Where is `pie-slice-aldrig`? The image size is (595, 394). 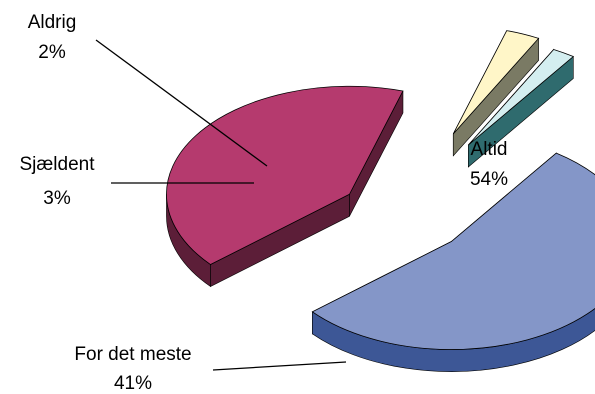 pie-slice-aldrig is located at coordinates (521, 108).